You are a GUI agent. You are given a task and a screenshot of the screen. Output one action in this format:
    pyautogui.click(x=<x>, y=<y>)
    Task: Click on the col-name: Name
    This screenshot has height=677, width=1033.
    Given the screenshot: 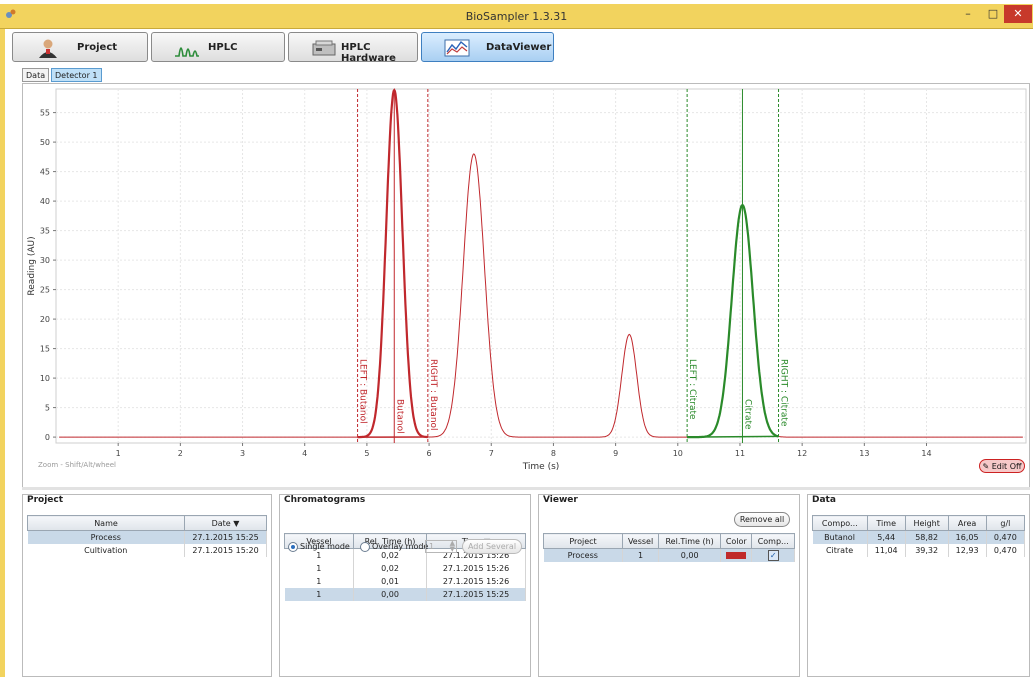 What is the action you would take?
    pyautogui.click(x=106, y=523)
    